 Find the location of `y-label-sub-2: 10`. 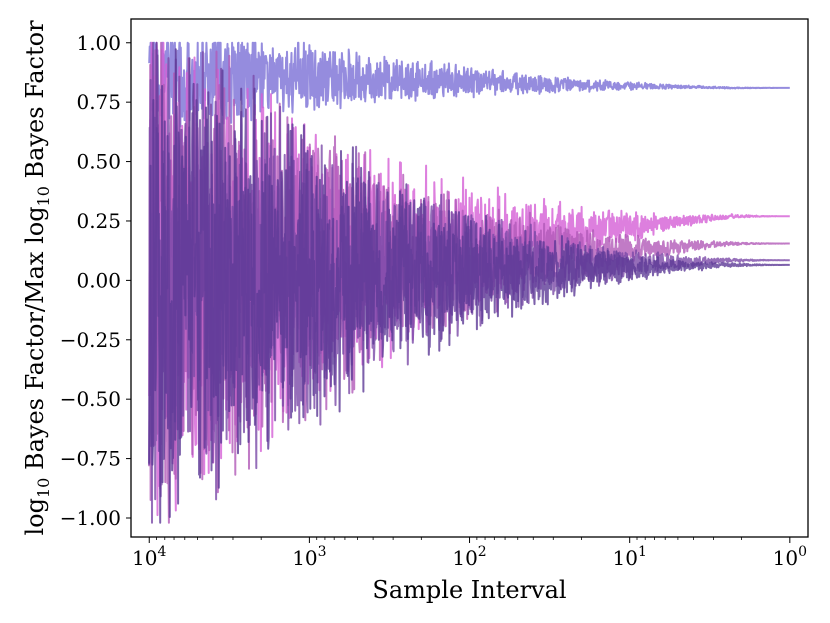

y-label-sub-2: 10 is located at coordinates (43, 196).